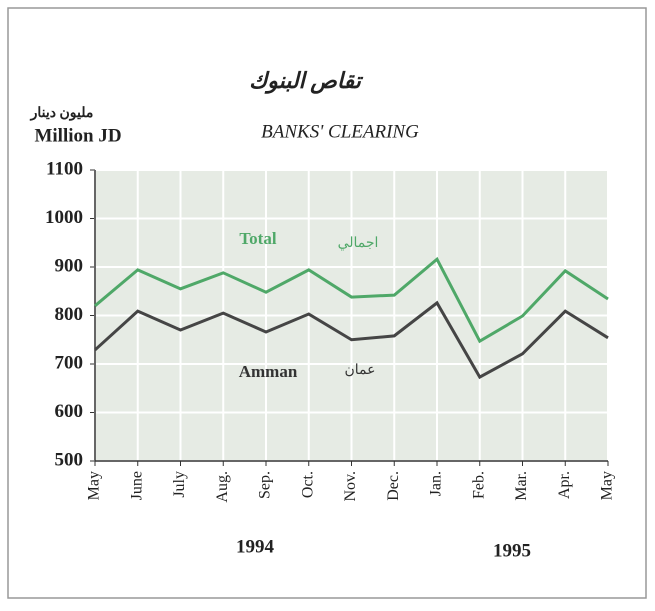  I want to click on y-tick-label: 900, so click(69, 265).